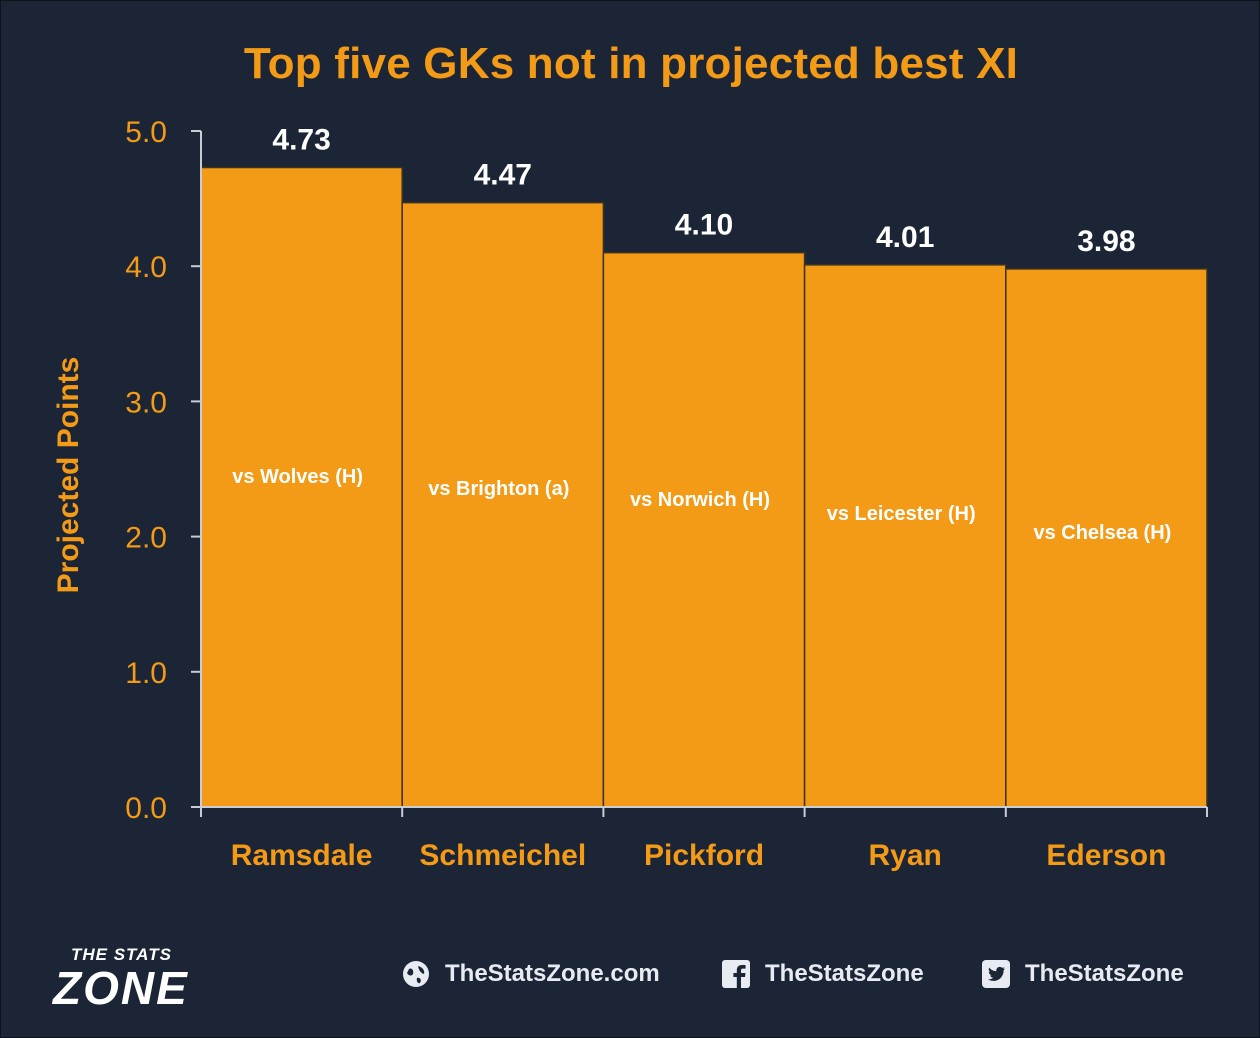 This screenshot has width=1260, height=1038. I want to click on data-label: 4.73, so click(301, 140).